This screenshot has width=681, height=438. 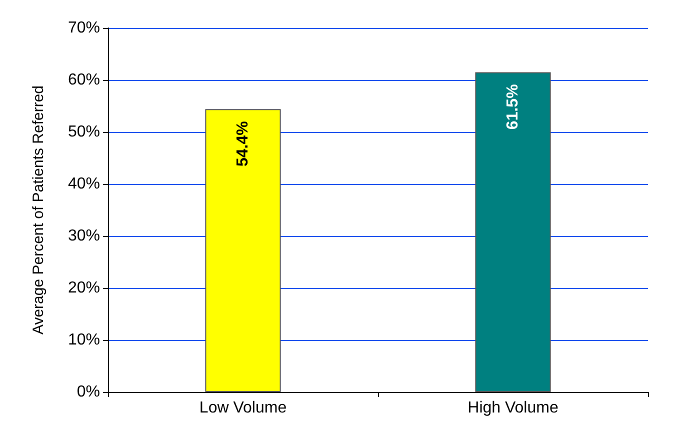 What do you see at coordinates (84, 28) in the screenshot?
I see `y-tick-label: 70%` at bounding box center [84, 28].